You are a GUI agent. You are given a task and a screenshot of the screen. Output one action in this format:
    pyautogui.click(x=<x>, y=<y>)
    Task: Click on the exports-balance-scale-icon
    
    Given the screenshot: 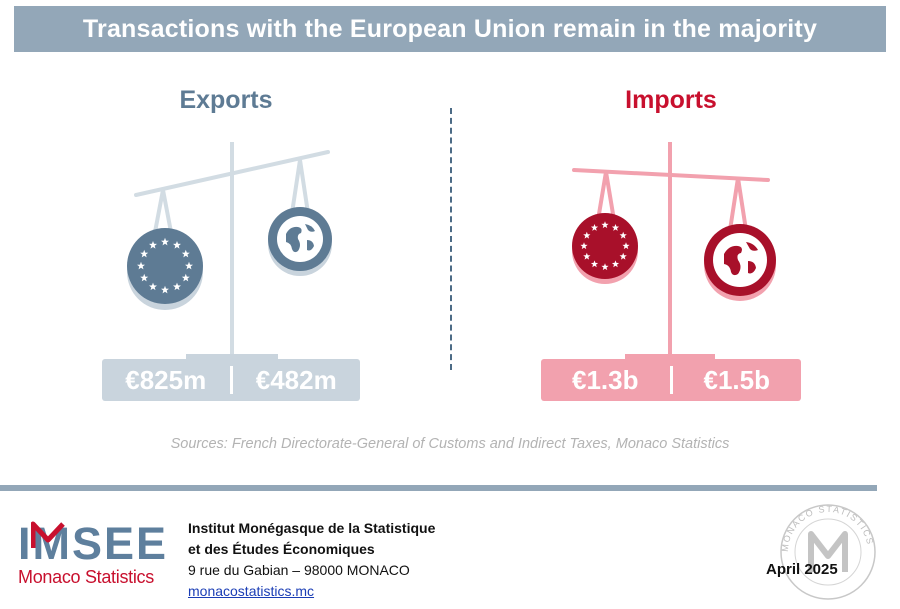 What is the action you would take?
    pyautogui.click(x=229, y=253)
    